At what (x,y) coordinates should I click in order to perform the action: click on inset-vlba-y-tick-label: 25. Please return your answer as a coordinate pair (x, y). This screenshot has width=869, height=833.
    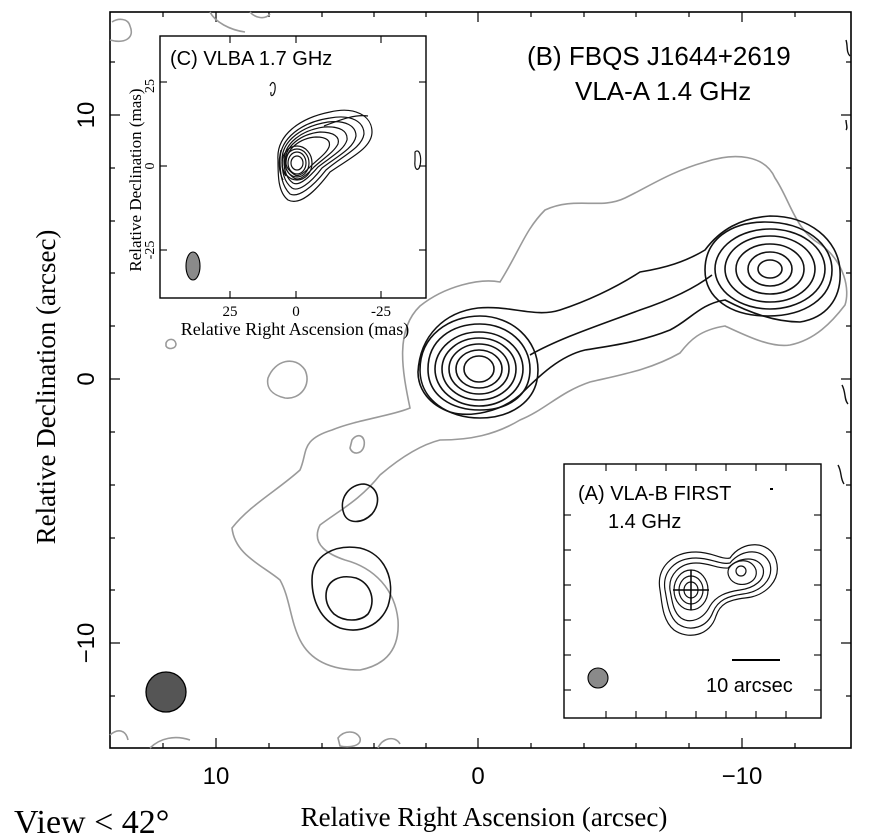
    Looking at the image, I should click on (150, 86).